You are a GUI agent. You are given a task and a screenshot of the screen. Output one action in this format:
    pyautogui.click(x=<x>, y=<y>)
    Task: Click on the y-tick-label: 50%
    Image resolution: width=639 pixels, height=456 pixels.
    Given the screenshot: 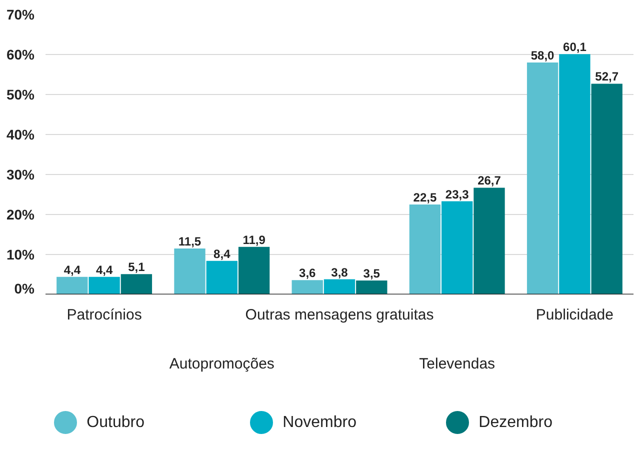 What is the action you would take?
    pyautogui.click(x=21, y=94)
    